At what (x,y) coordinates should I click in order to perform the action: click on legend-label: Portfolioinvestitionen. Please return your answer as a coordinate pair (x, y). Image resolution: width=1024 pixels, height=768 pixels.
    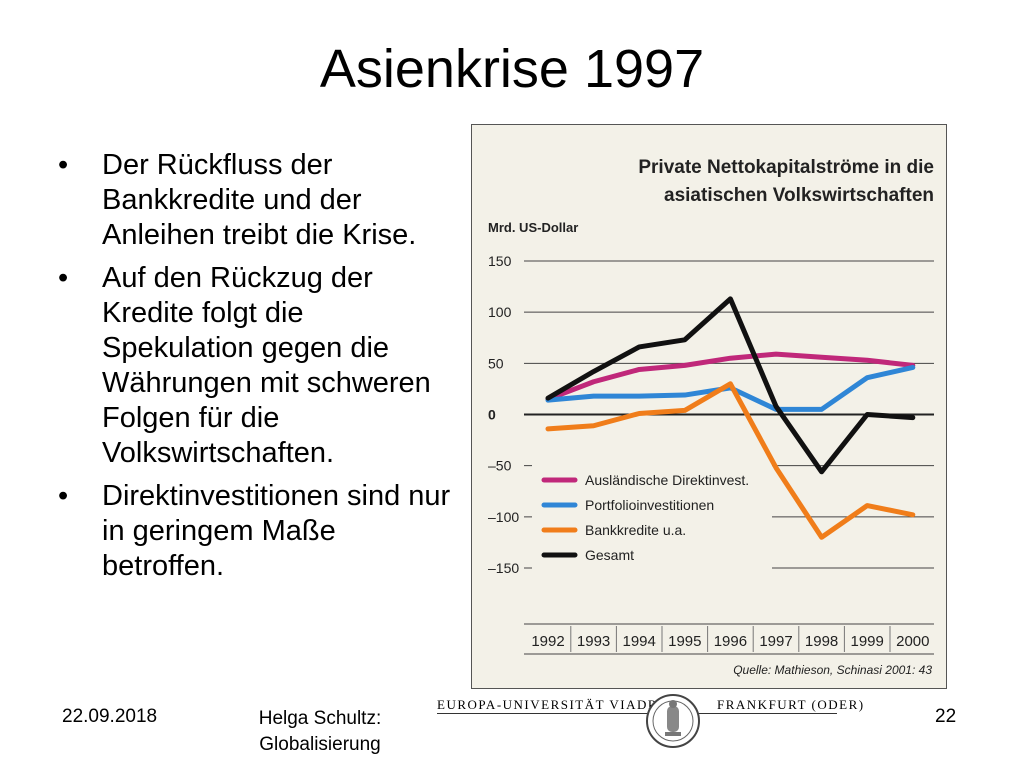
    Looking at the image, I should click on (649, 505).